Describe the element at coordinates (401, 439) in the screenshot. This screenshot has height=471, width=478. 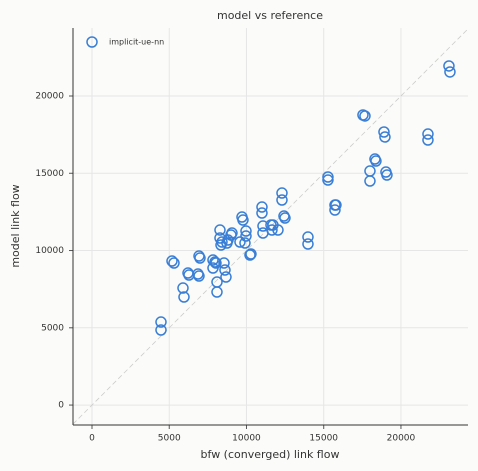
I see `x-tick-label: 20000` at that location.